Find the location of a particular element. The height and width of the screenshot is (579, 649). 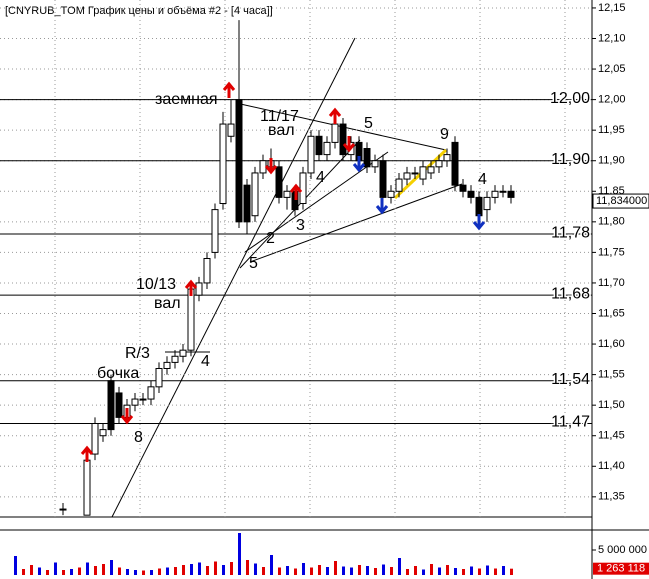

y-tick-label: 11,40 is located at coordinates (611, 466).